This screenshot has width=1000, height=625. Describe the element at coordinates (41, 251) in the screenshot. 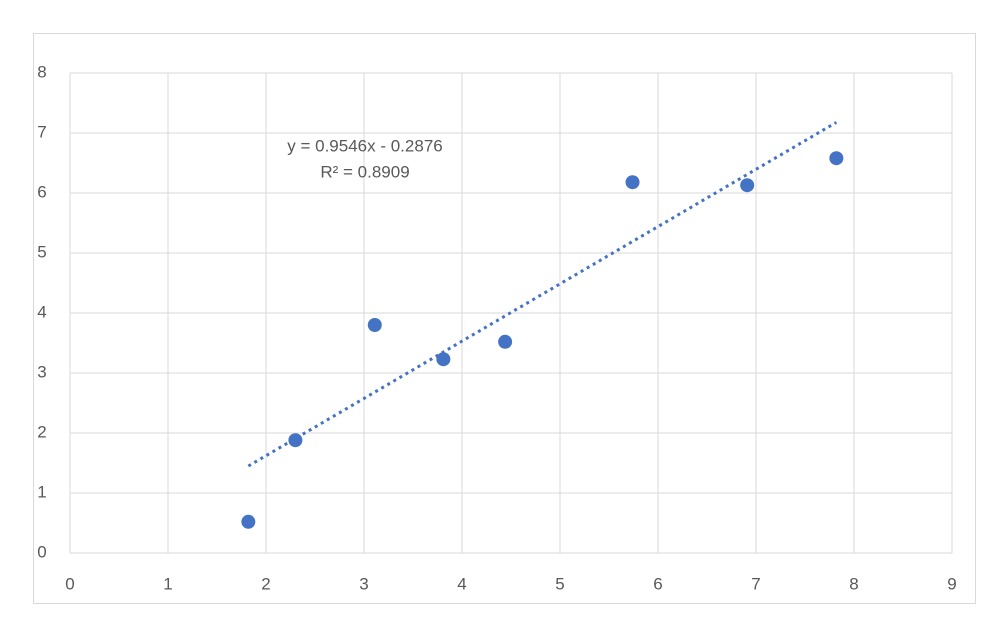

I see `y-tick-label: 5` at that location.